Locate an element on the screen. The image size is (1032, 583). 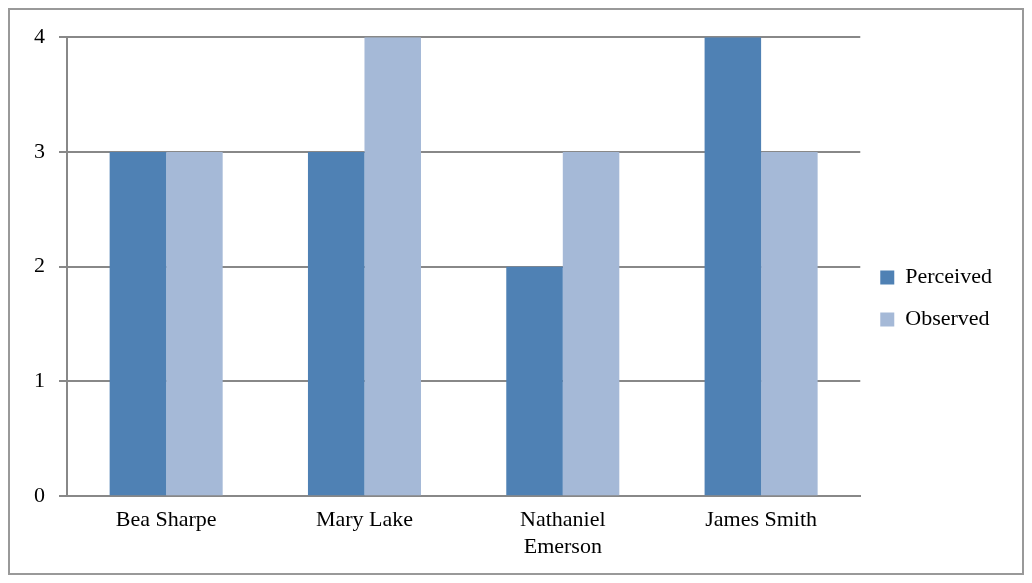
legend-label: Observed is located at coordinates (947, 318).